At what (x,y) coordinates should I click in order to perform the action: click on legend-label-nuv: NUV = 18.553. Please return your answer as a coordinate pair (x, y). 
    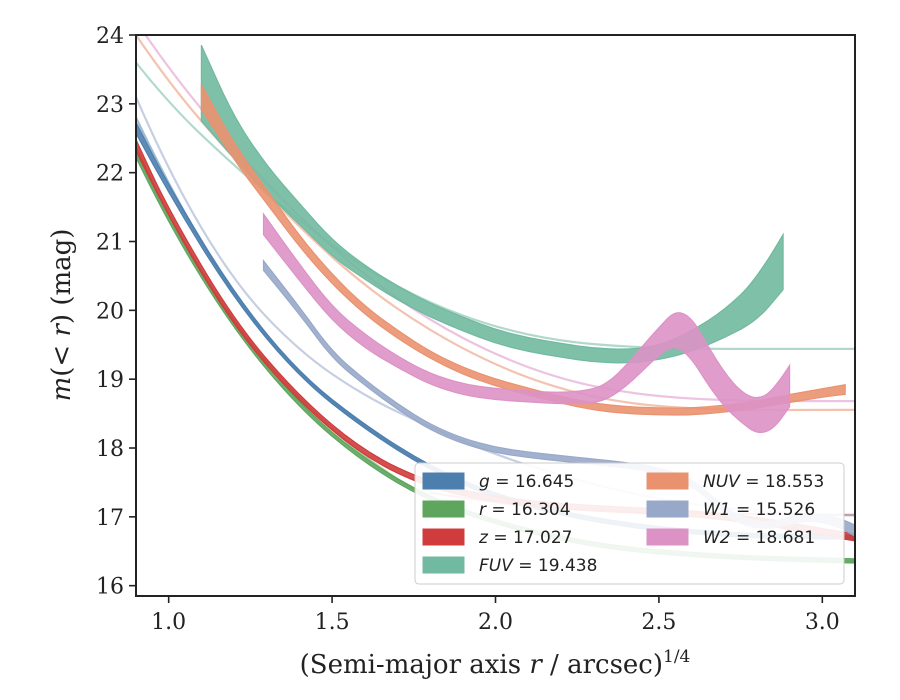
    Looking at the image, I should click on (763, 482).